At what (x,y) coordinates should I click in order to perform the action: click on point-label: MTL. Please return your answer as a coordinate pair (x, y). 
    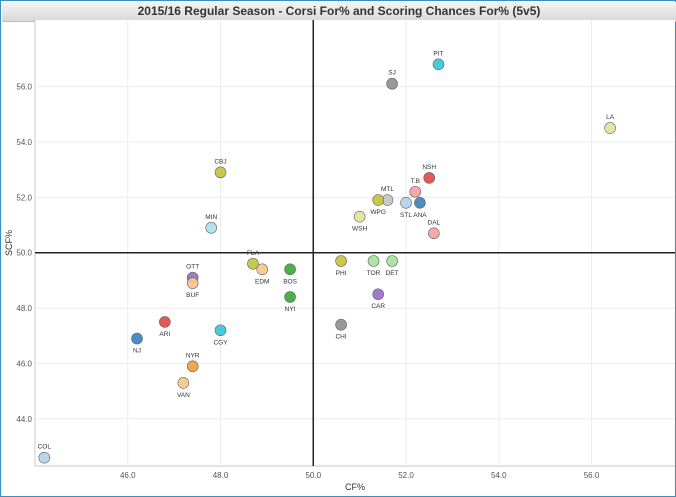
    Looking at the image, I should click on (387, 189).